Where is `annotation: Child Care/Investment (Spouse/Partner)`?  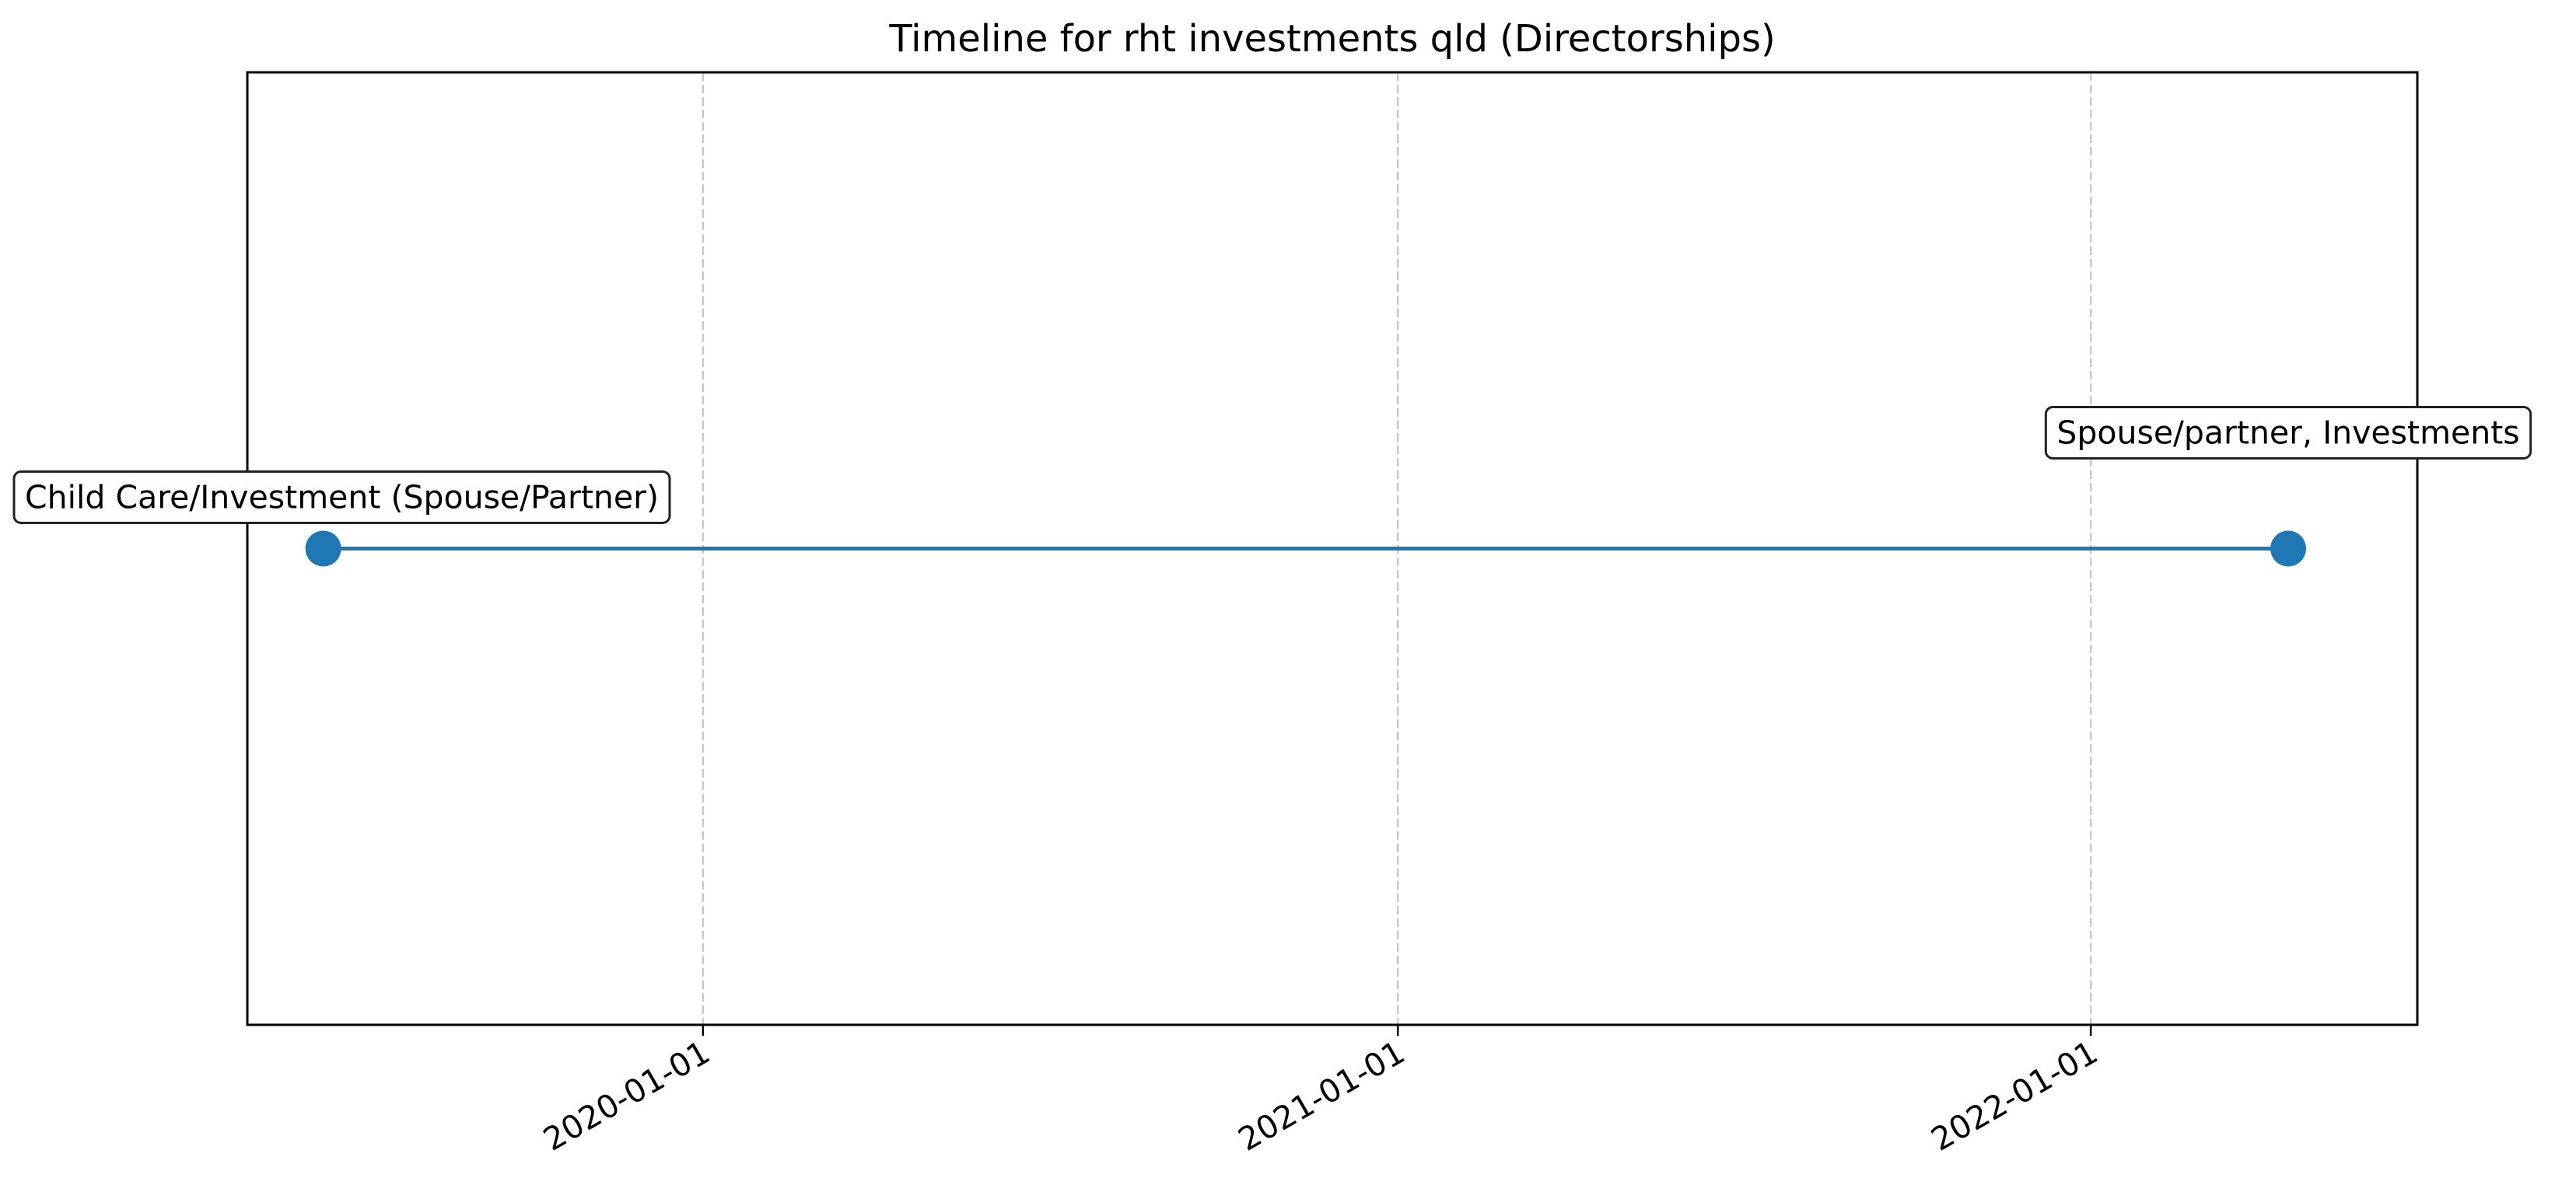
annotation: Child Care/Investment (Spouse/Partner) is located at coordinates (342, 497).